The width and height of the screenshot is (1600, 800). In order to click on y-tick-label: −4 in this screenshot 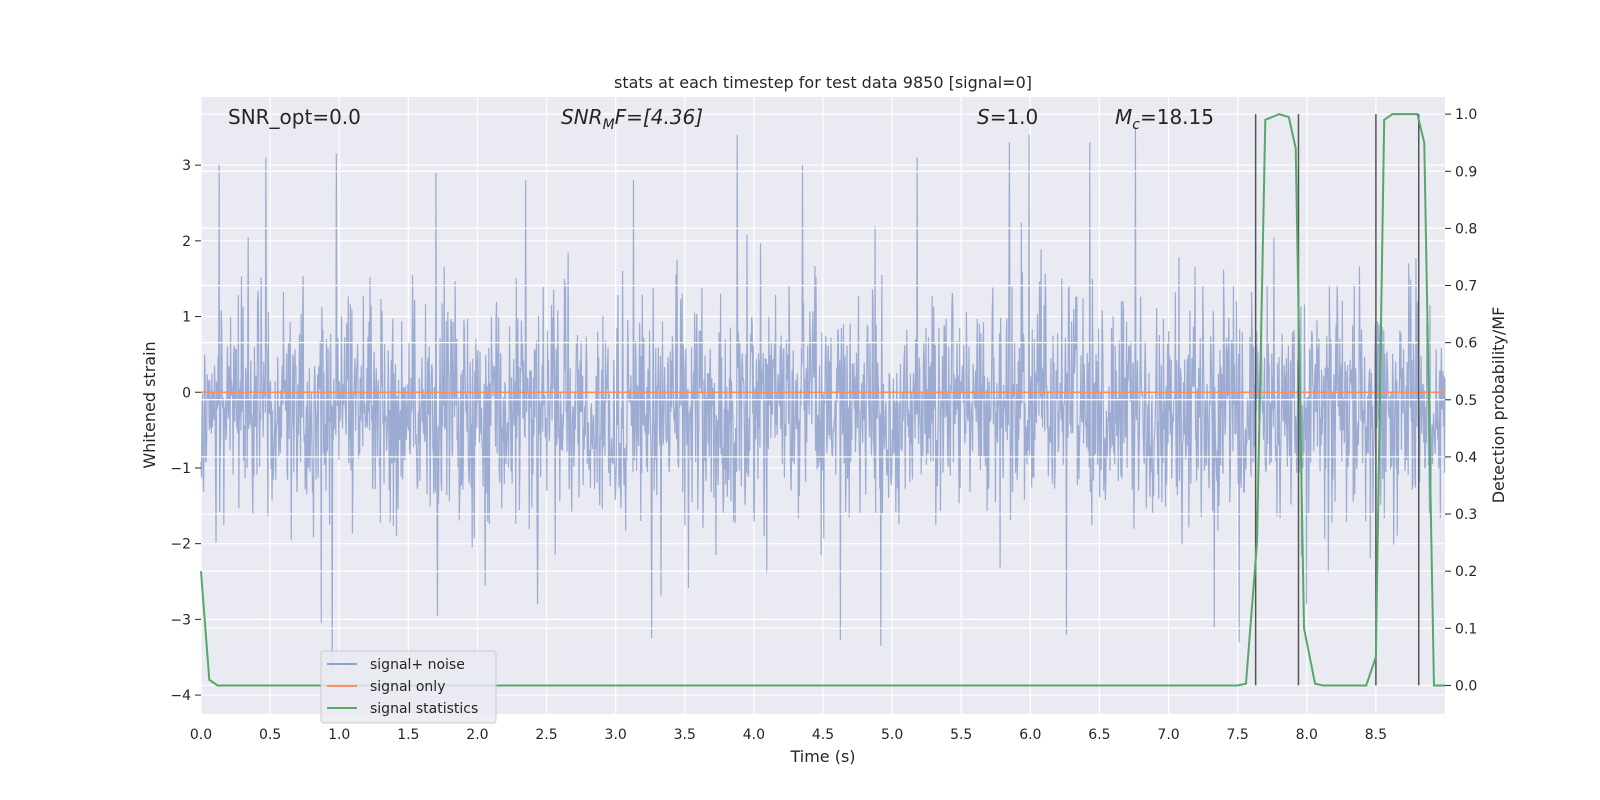, I will do `click(180, 696)`.